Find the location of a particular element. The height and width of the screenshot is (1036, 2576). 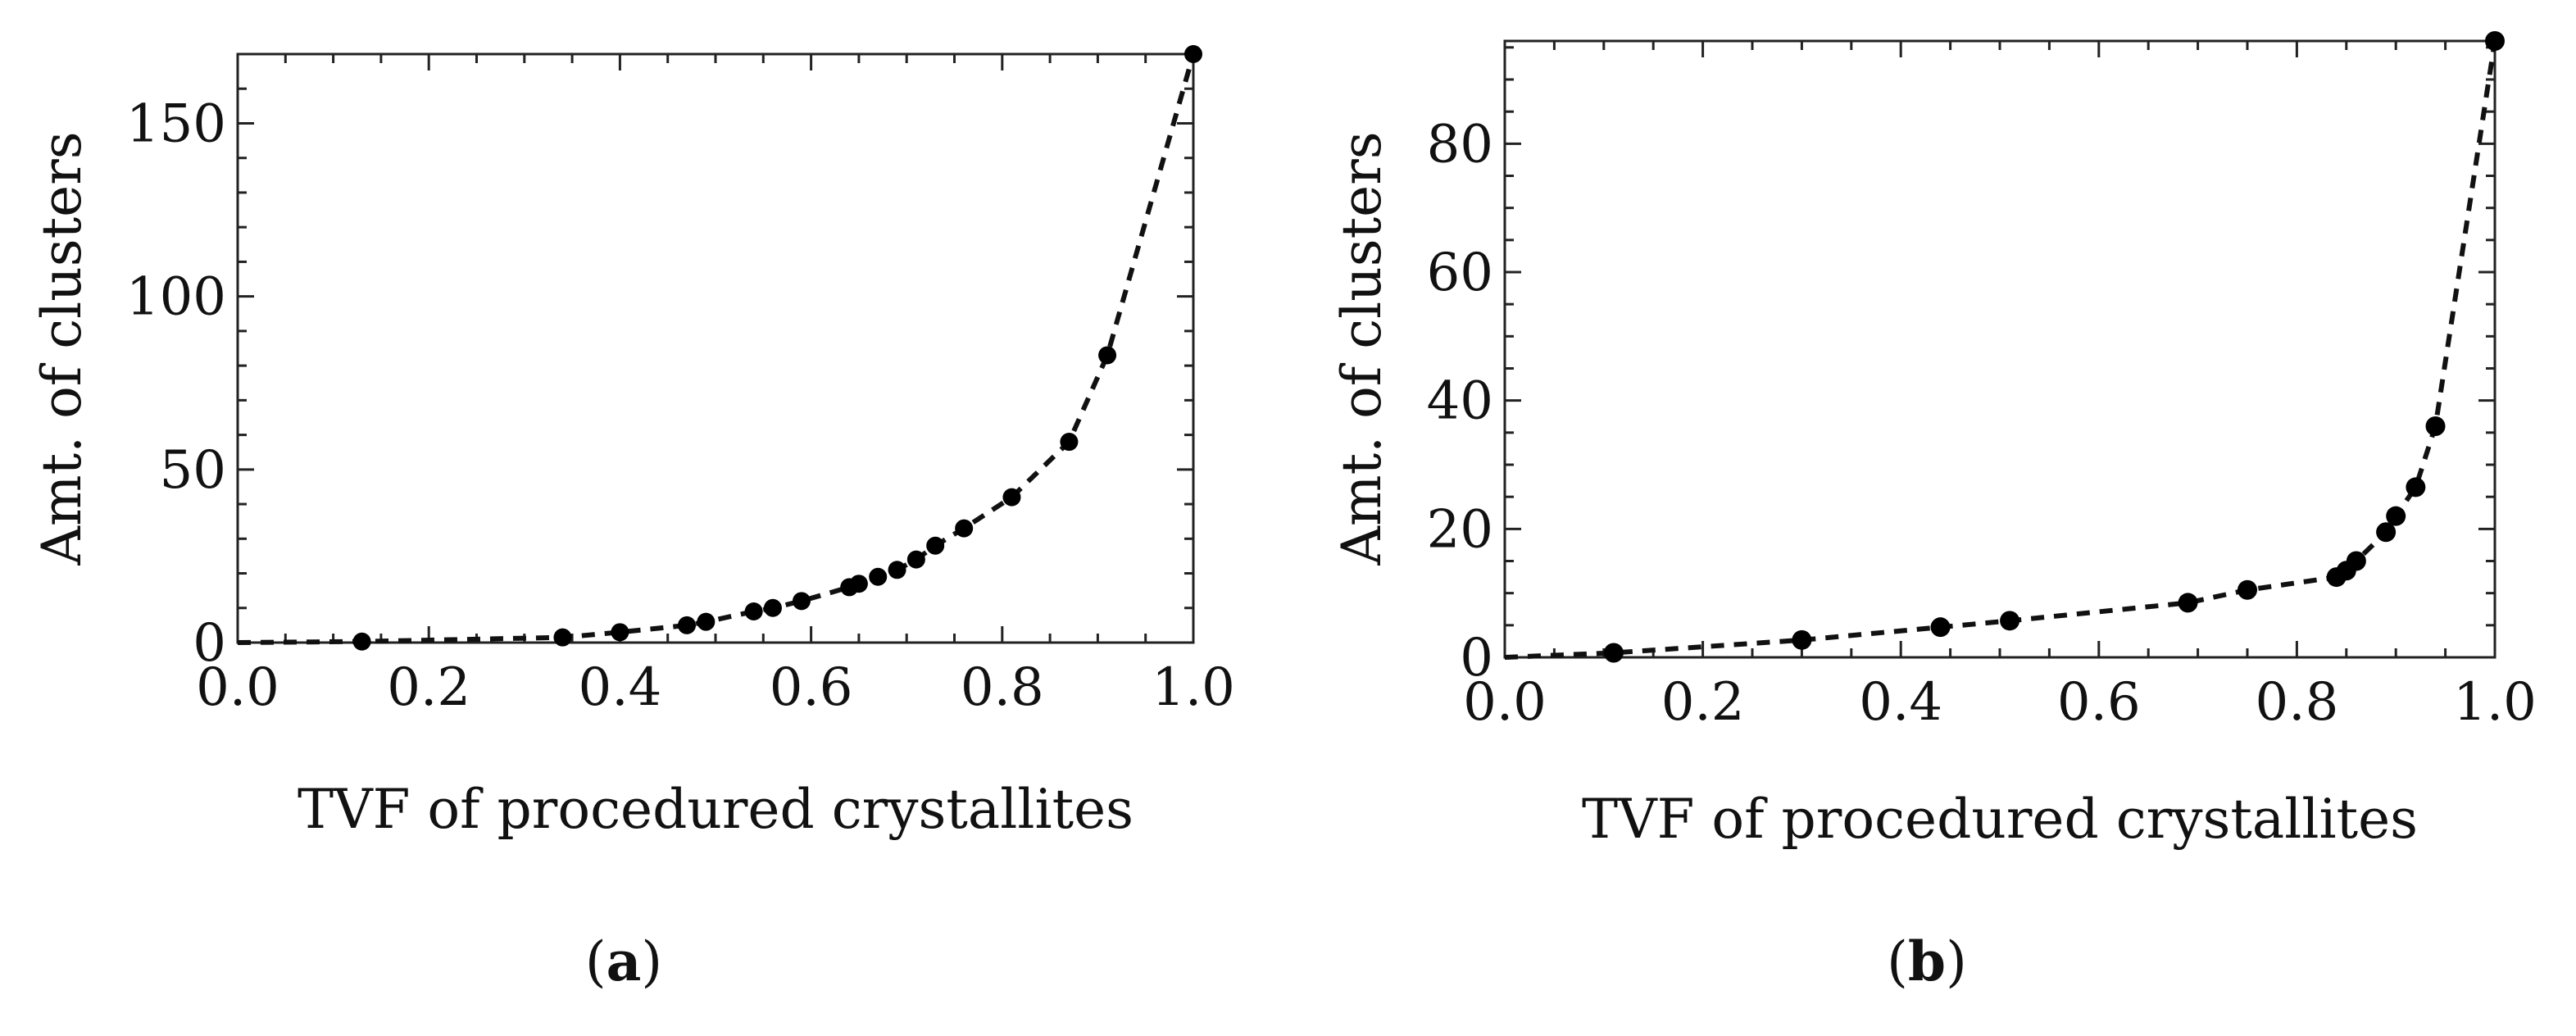

y-tick-label: 100 is located at coordinates (176, 297).